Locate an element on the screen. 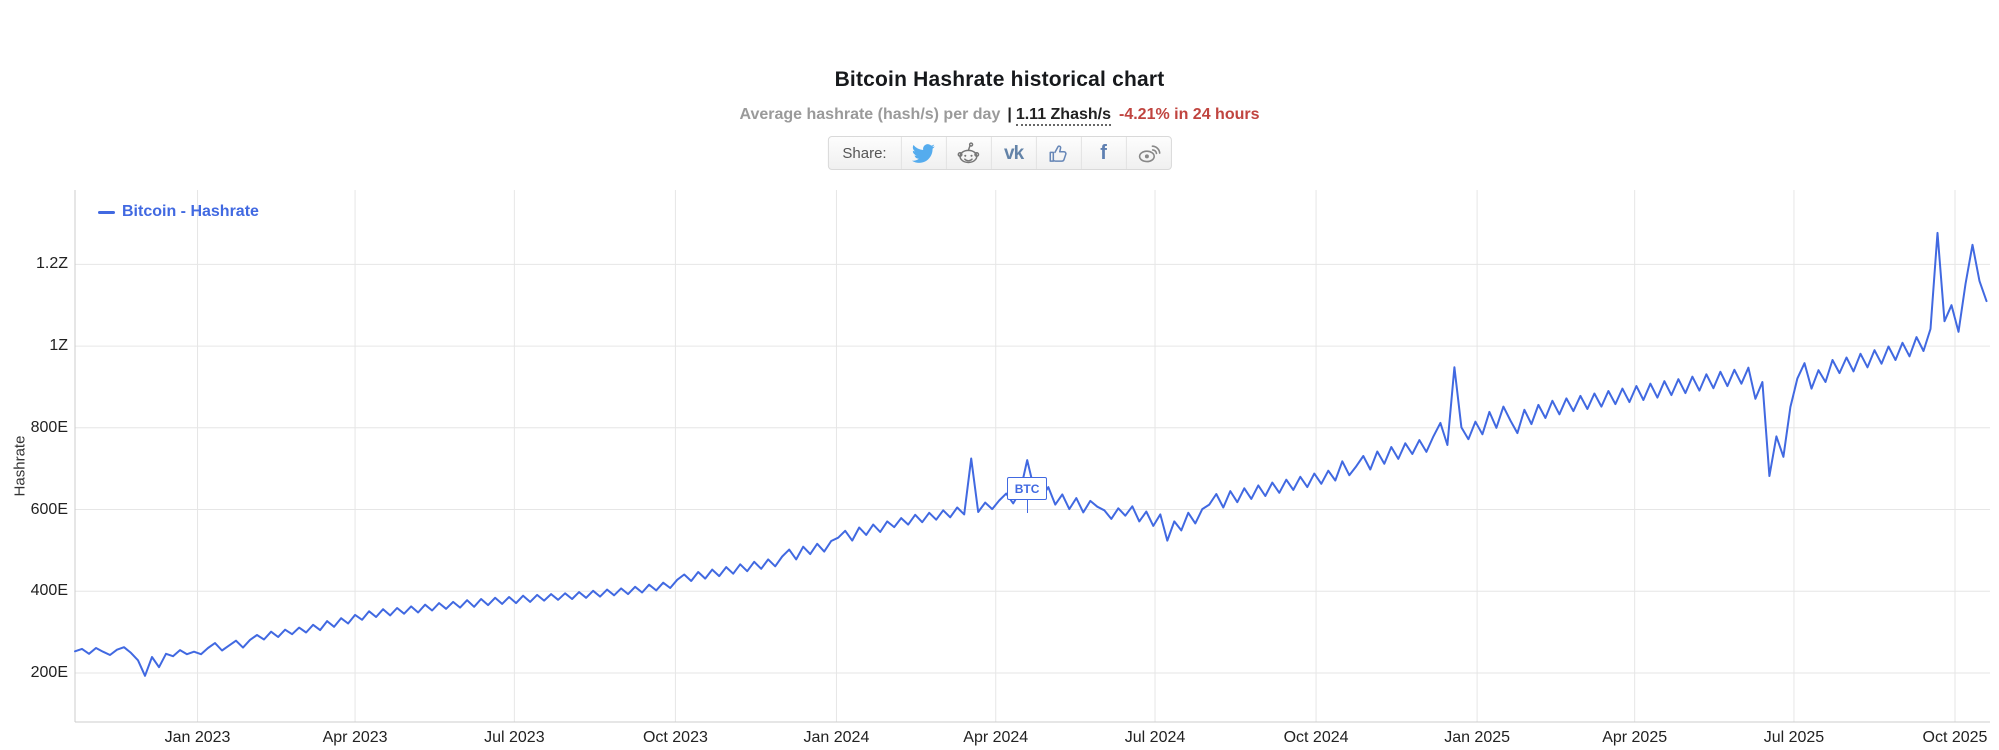  share-twitter-button is located at coordinates (923, 153).